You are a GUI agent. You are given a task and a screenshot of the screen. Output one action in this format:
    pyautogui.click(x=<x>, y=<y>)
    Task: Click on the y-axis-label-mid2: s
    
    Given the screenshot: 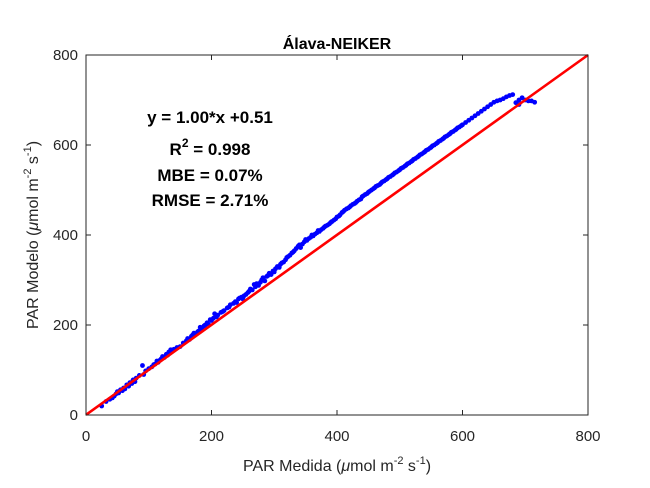 What is the action you would take?
    pyautogui.click(x=33, y=162)
    